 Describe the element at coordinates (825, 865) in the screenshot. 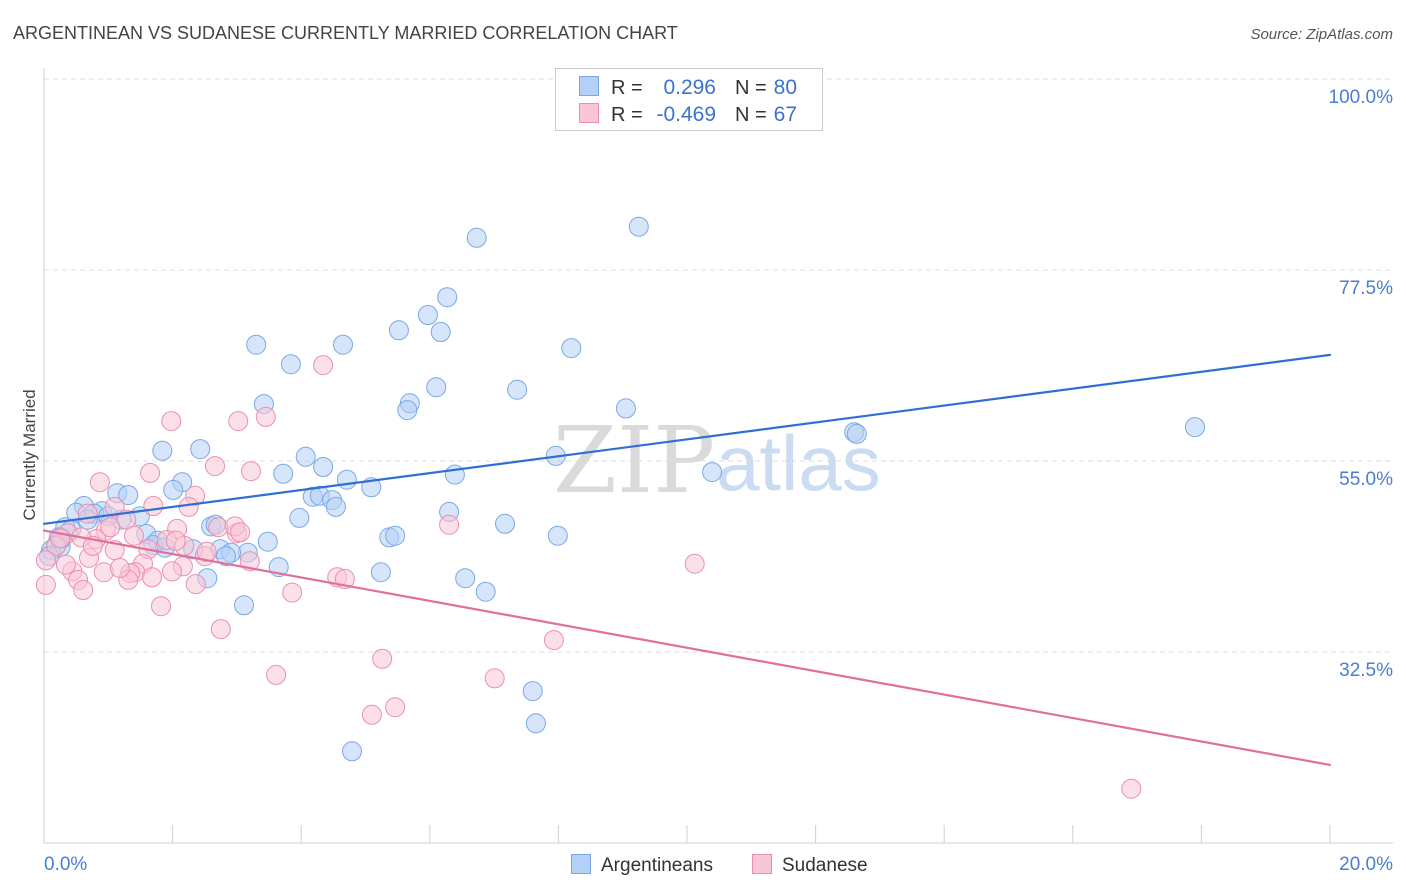

I see `sudanese-legend-label: Sudanese` at that location.